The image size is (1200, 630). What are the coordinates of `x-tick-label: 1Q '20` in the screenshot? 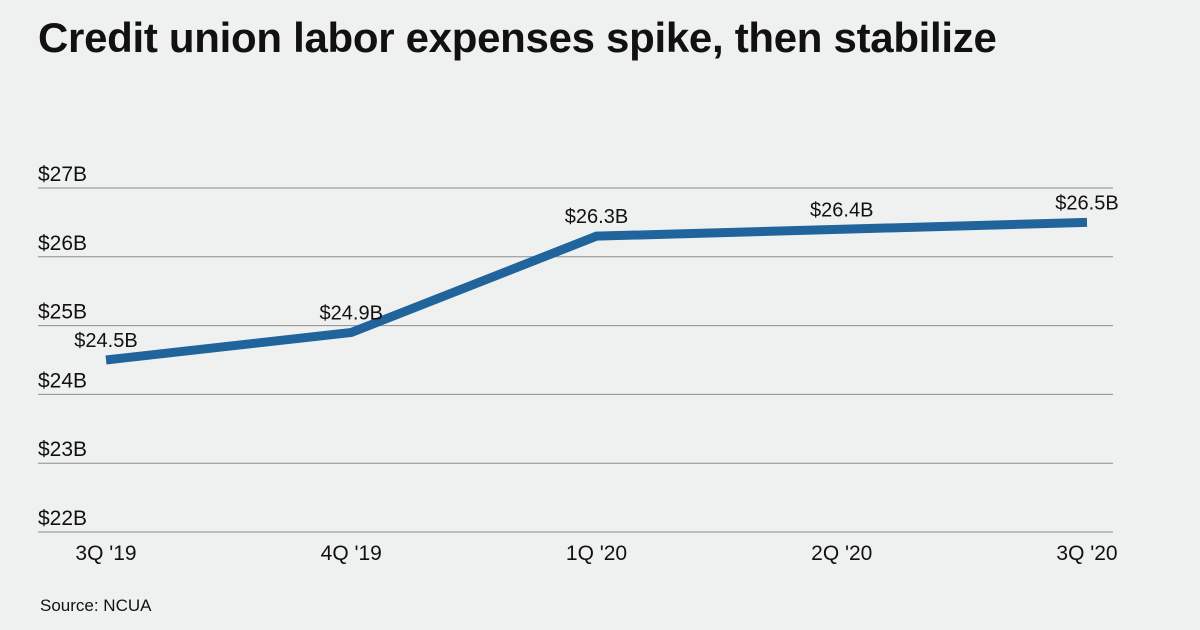 It's located at (596, 553).